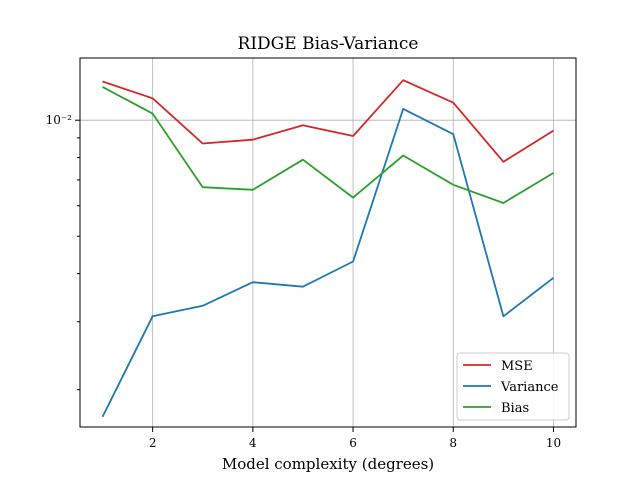 The image size is (640, 480). What do you see at coordinates (328, 464) in the screenshot?
I see `x-axis-label: Model complexity (degrees)` at bounding box center [328, 464].